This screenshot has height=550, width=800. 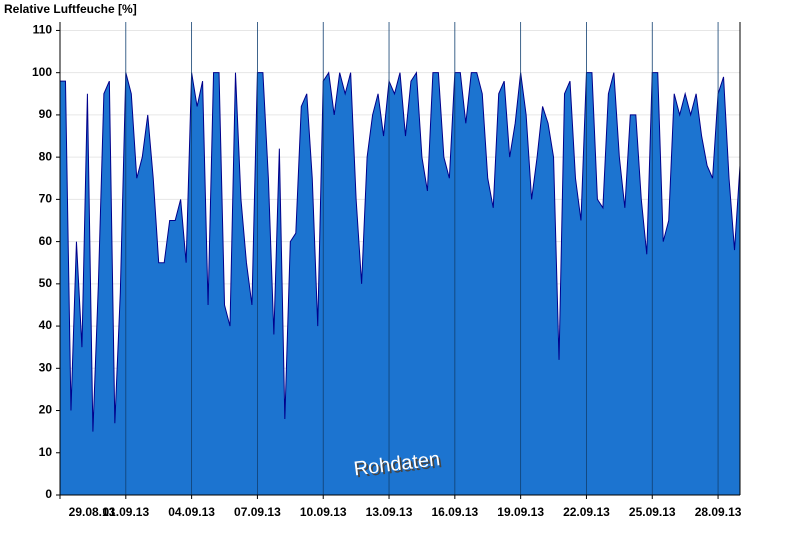 What do you see at coordinates (586, 512) in the screenshot?
I see `x-tick-label: 22.09.13` at bounding box center [586, 512].